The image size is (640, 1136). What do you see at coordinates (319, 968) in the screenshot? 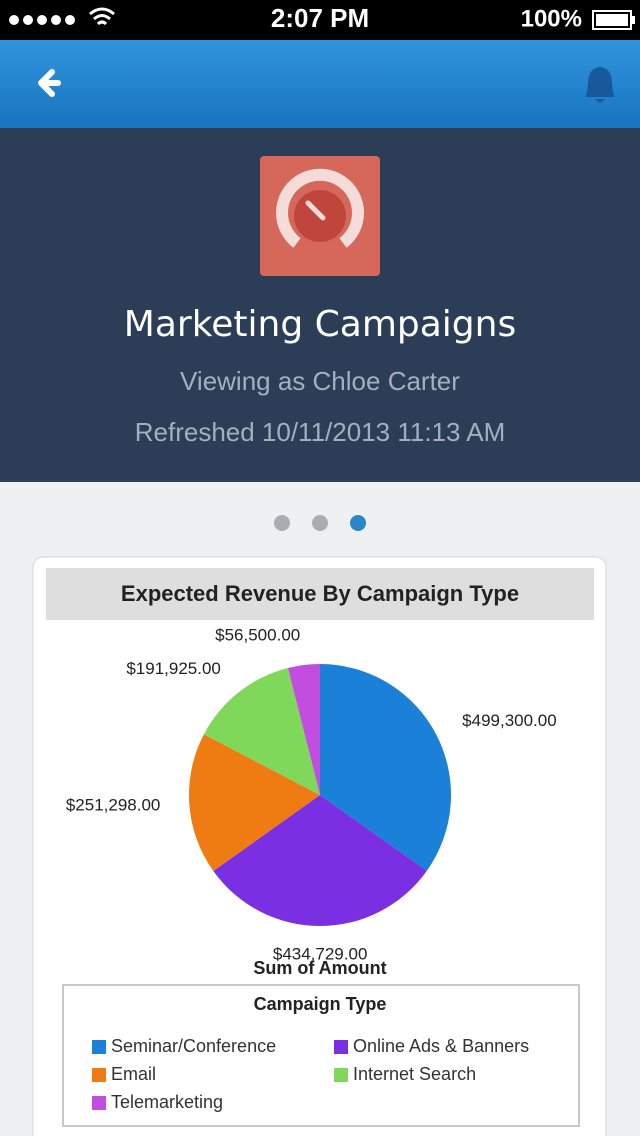
I see `x-axis-label: Sum of Amount` at bounding box center [319, 968].